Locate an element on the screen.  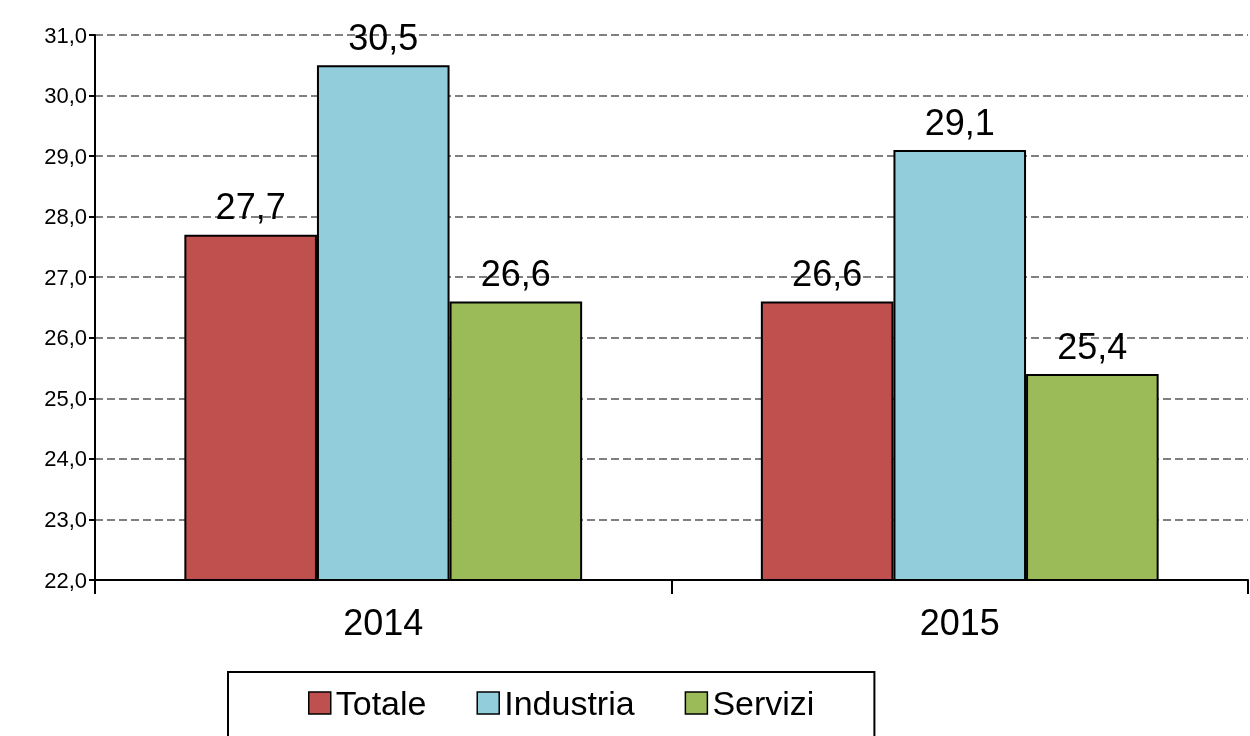
y-tick-label: 23,0 is located at coordinates (65, 519).